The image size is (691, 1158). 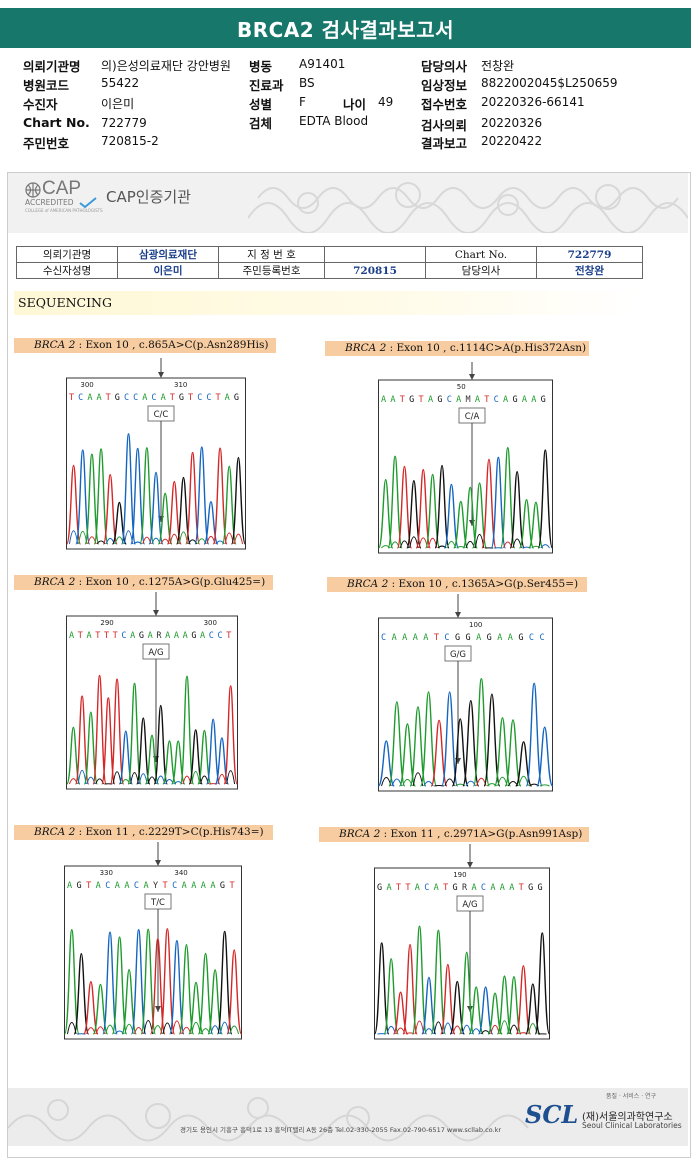 What do you see at coordinates (552, 1114) in the screenshot?
I see `scl-logo: SCL` at bounding box center [552, 1114].